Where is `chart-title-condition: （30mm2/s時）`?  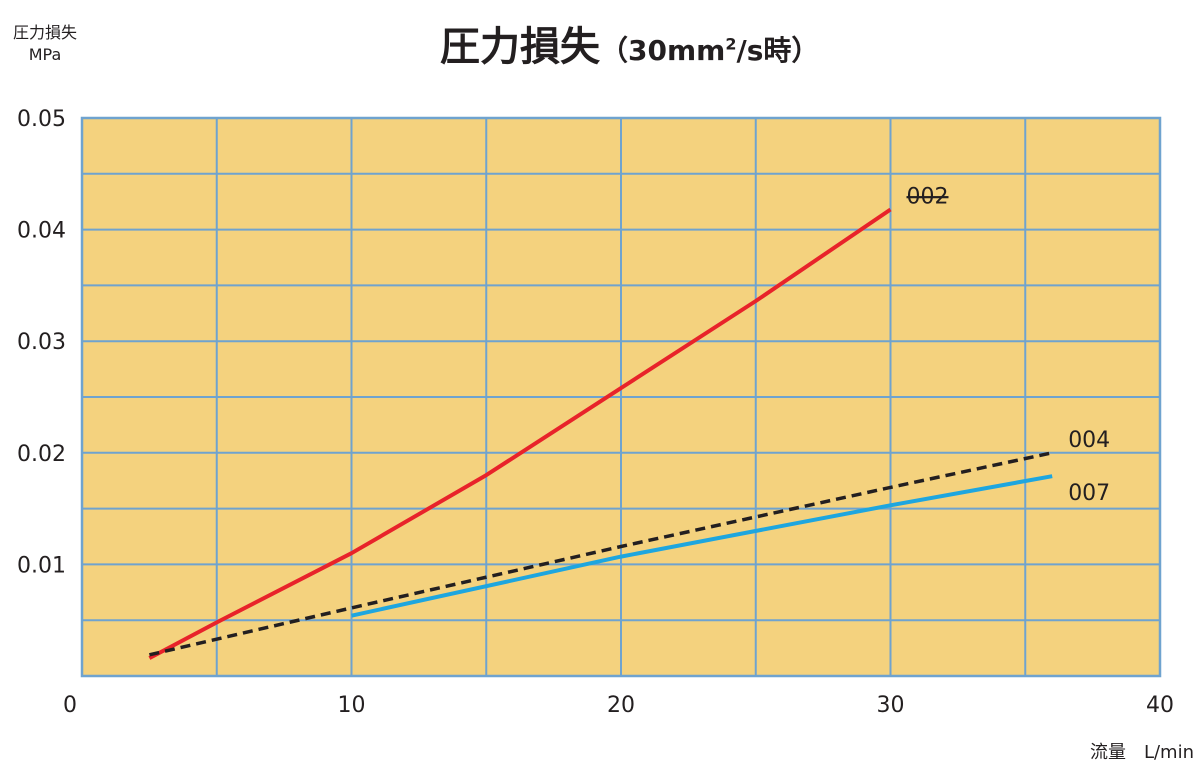 chart-title-condition: （30mm2/s時） is located at coordinates (709, 50).